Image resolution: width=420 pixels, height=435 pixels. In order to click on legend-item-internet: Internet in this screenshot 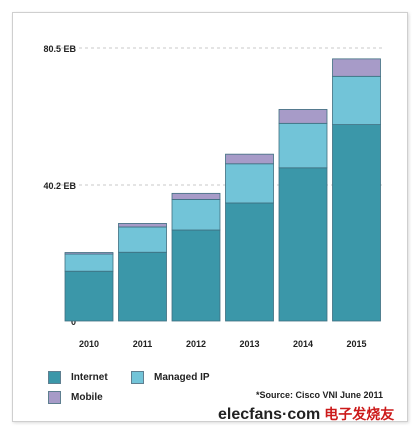, I will do `click(78, 377)`.